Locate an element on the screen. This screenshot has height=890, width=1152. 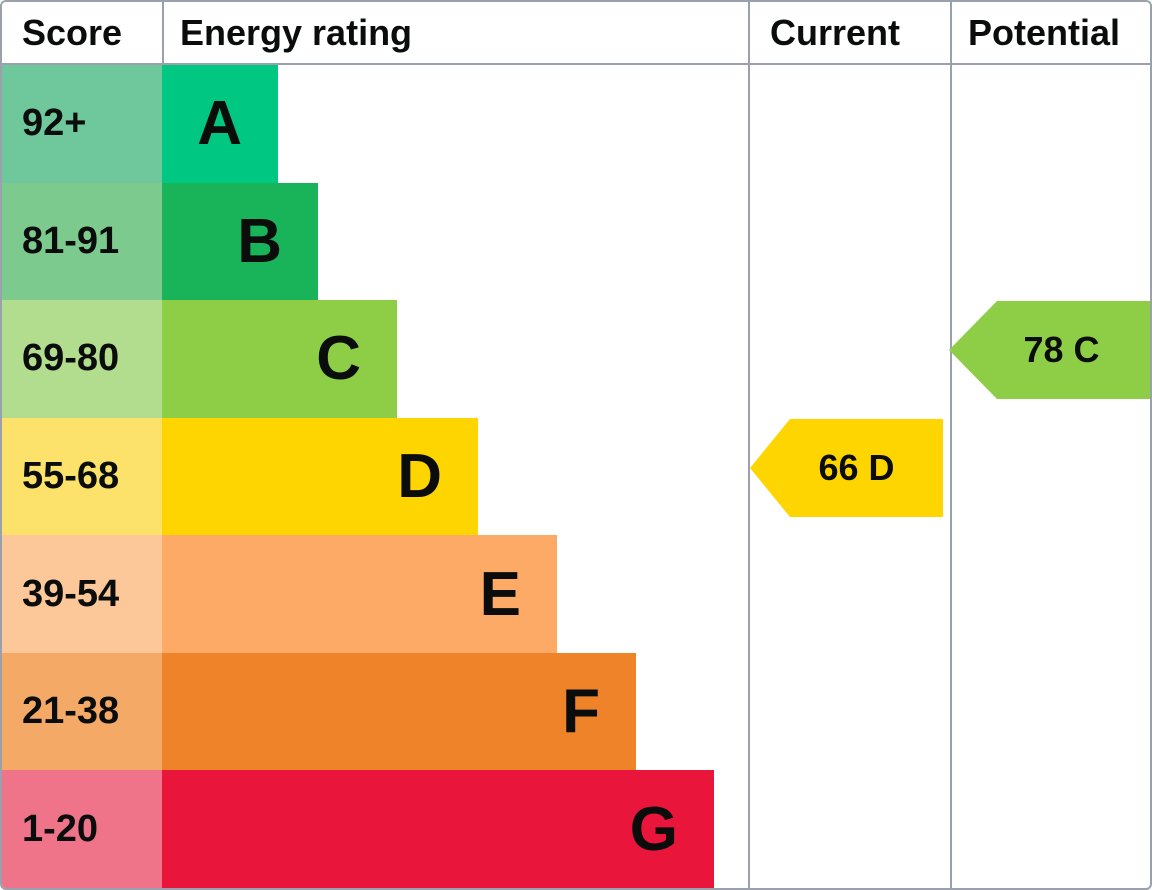
current-rating-arrow: 66 D is located at coordinates (846, 468).